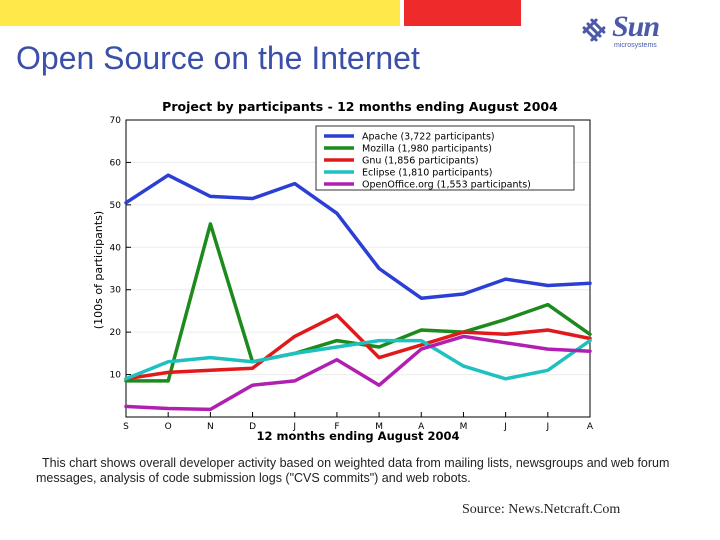 This screenshot has width=720, height=540. What do you see at coordinates (126, 427) in the screenshot?
I see `x-tick-label: S` at bounding box center [126, 427].